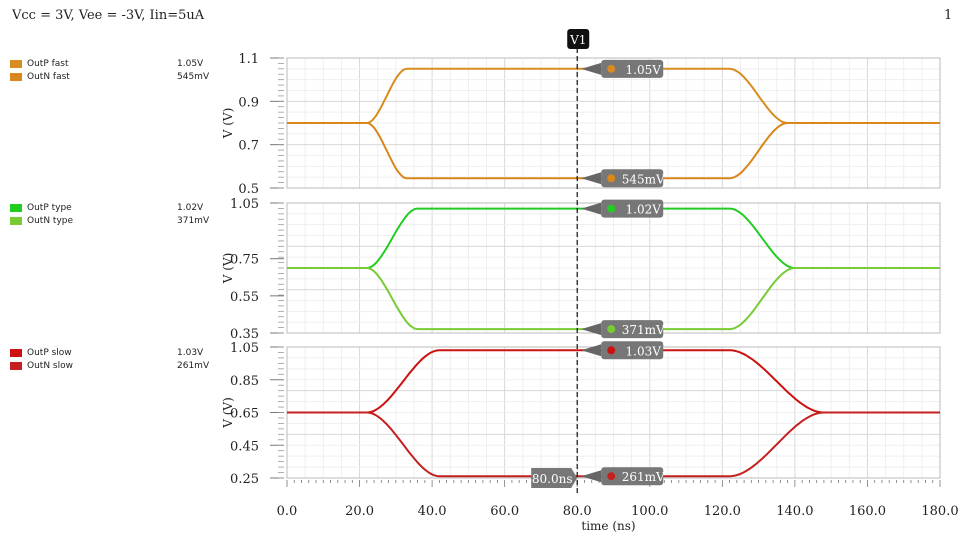  What do you see at coordinates (108, 15) in the screenshot?
I see `page-title: Vcc = 3V, Vee = -3V, Iin=5uA` at bounding box center [108, 15].